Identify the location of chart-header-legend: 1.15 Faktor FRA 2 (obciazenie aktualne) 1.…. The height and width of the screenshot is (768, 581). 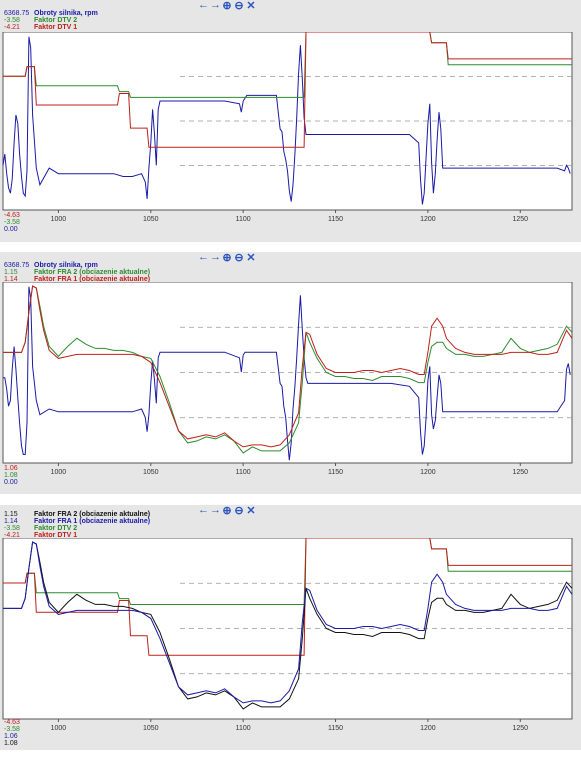
(77, 525).